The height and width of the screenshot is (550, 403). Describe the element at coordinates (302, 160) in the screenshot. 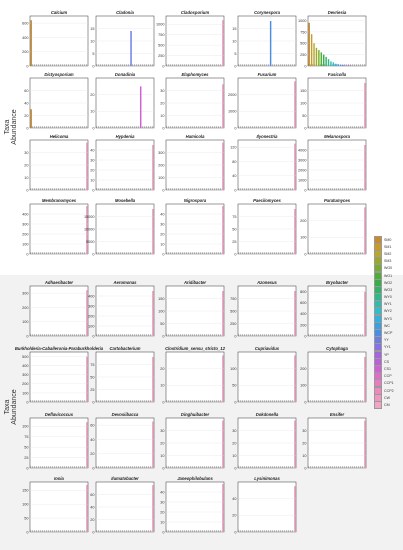

I see `y-tick-label: 3000` at that location.